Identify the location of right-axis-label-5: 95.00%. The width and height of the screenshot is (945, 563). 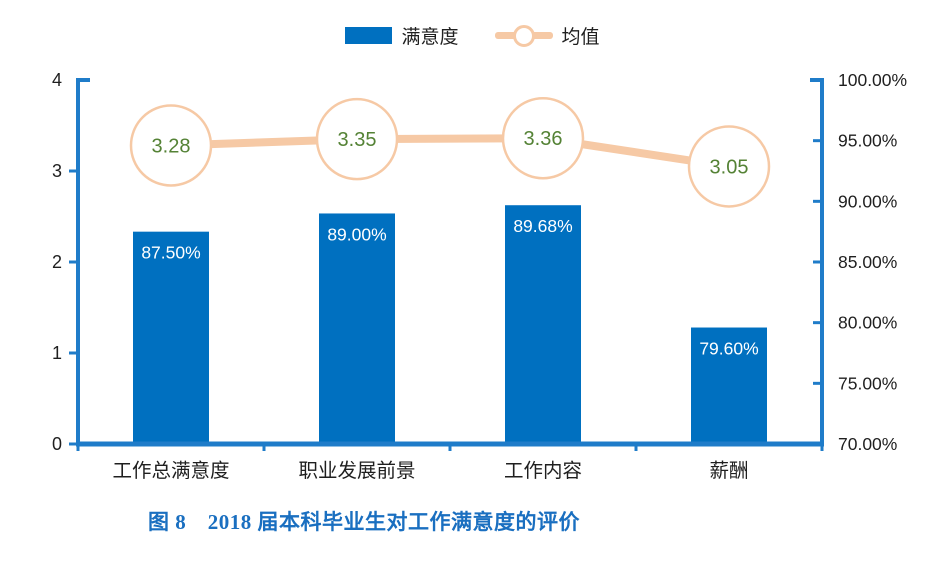
(867, 141).